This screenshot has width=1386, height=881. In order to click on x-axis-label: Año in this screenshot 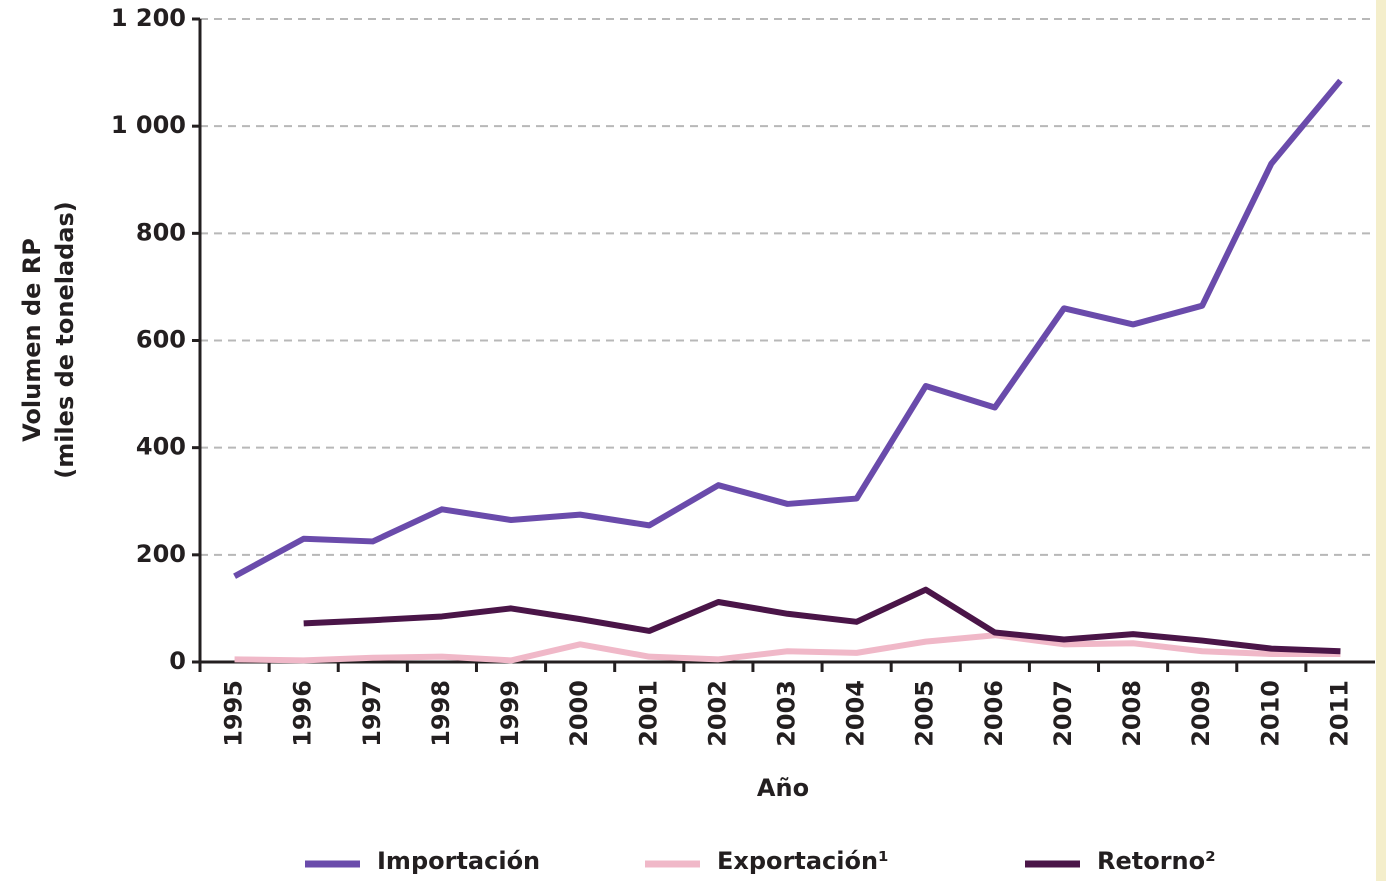, I will do `click(783, 788)`.